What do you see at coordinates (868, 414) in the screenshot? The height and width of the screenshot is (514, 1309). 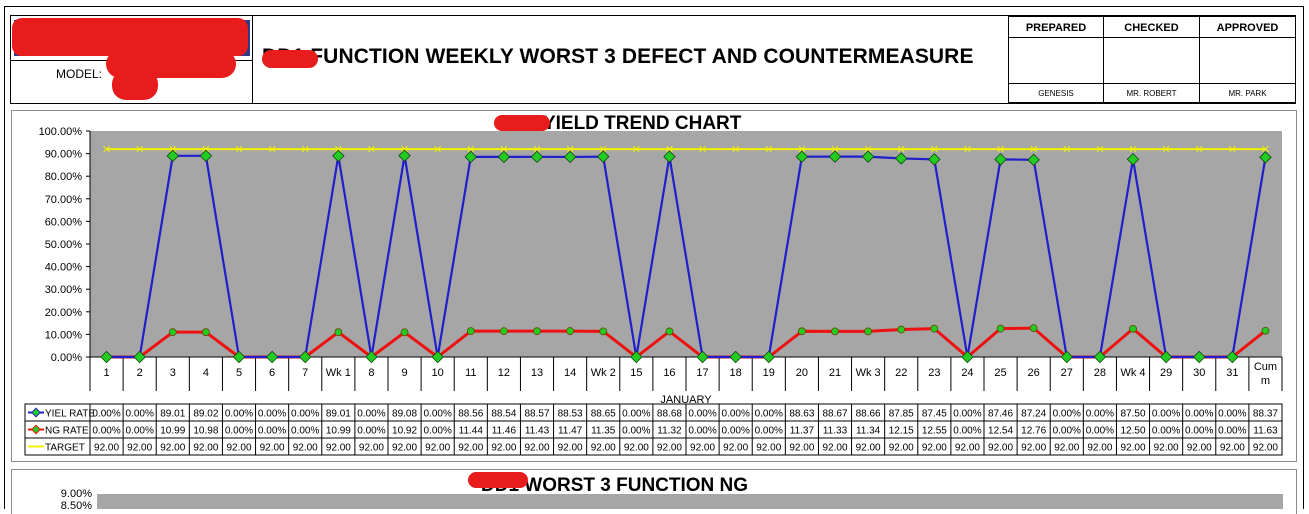 I see `data-table-cell: 88.66` at bounding box center [868, 414].